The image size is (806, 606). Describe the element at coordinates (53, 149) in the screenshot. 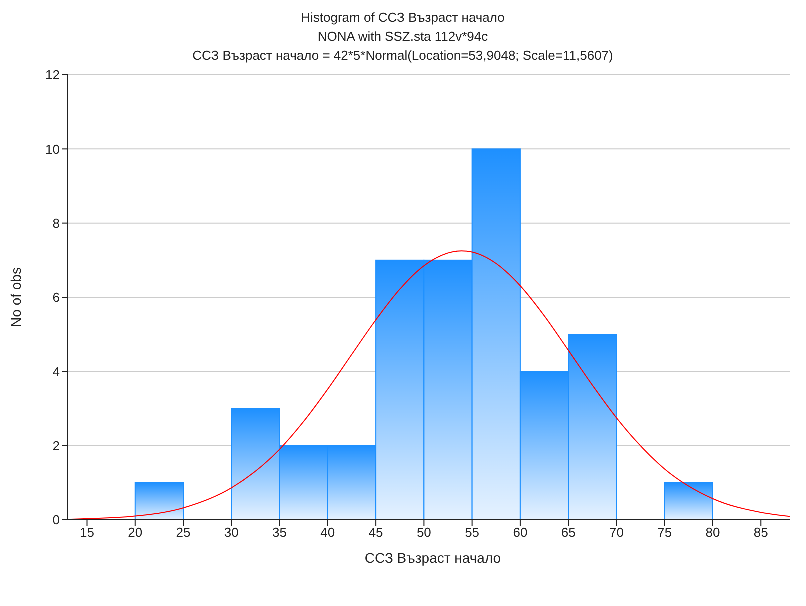

I see `y-tick-label: 10` at that location.